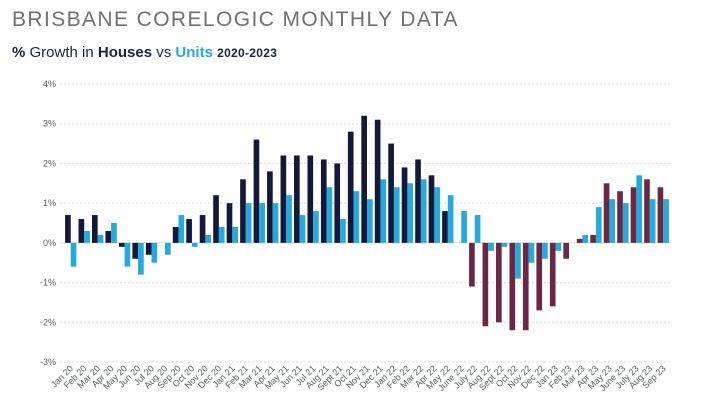  Describe the element at coordinates (49, 203) in the screenshot. I see `y-tick-label: 1%` at that location.